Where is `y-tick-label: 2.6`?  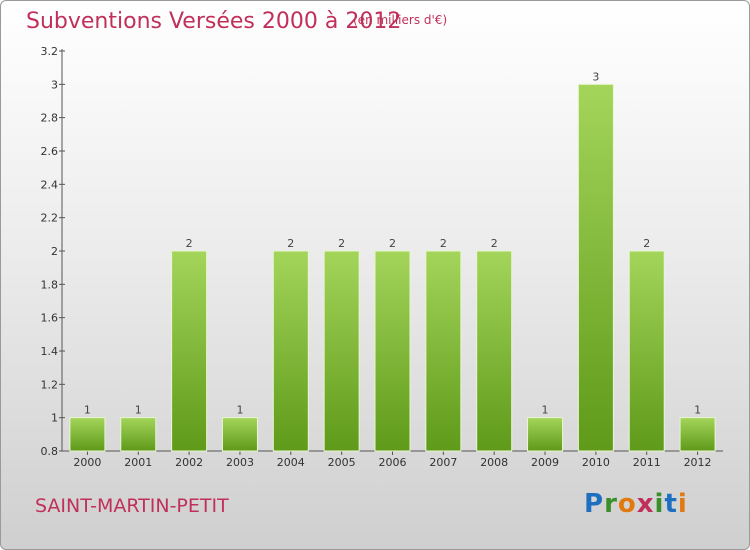 y-tick-label: 2.6 is located at coordinates (50, 151).